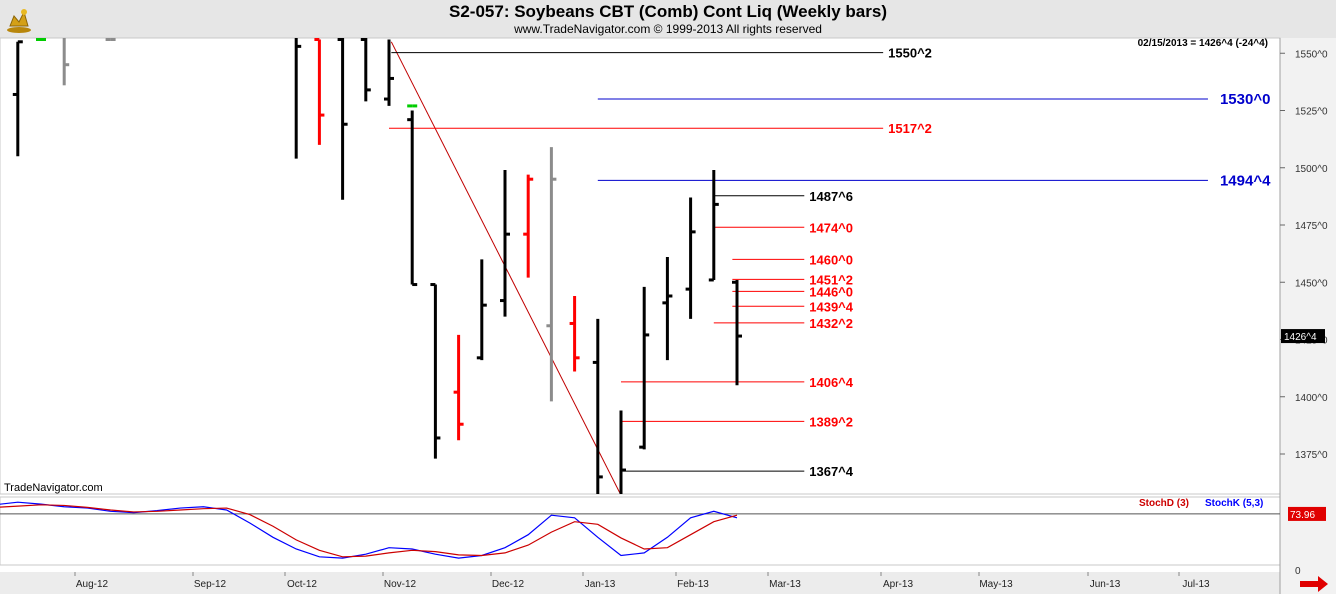  Describe the element at coordinates (831, 323) in the screenshot. I see `level-label: 1432^2` at that location.